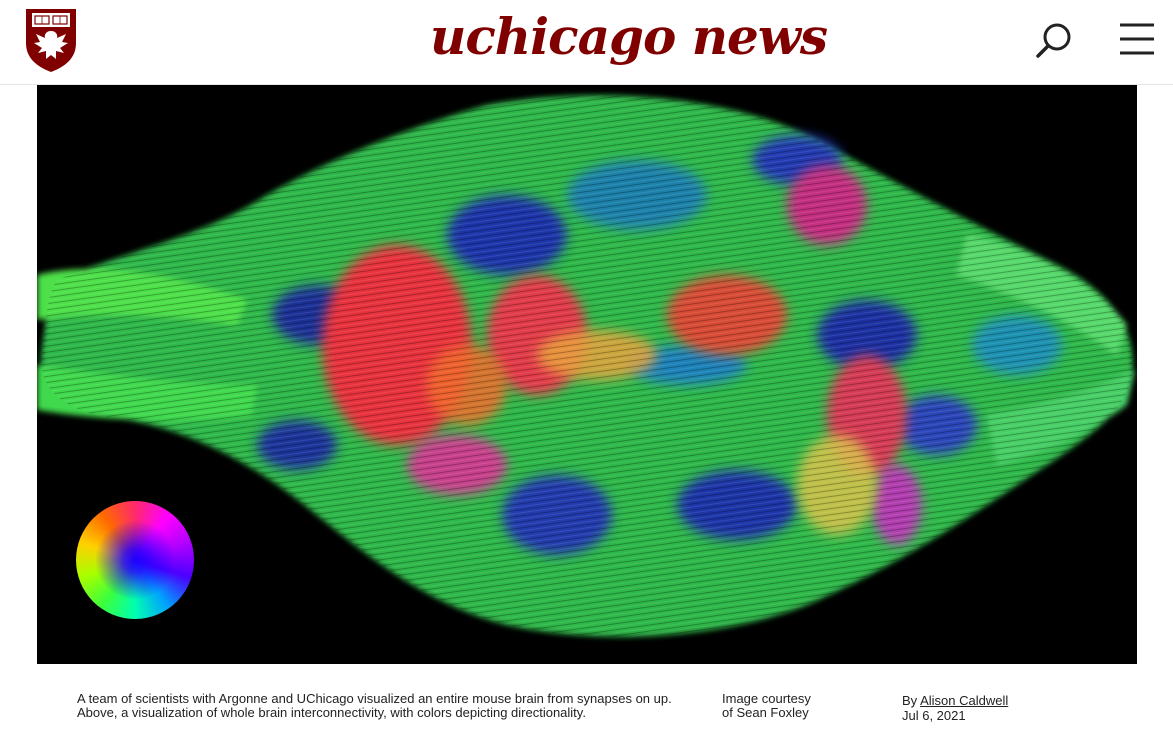 The image size is (1173, 741). What do you see at coordinates (766, 698) in the screenshot?
I see `credit-line-1: Image courtesy` at bounding box center [766, 698].